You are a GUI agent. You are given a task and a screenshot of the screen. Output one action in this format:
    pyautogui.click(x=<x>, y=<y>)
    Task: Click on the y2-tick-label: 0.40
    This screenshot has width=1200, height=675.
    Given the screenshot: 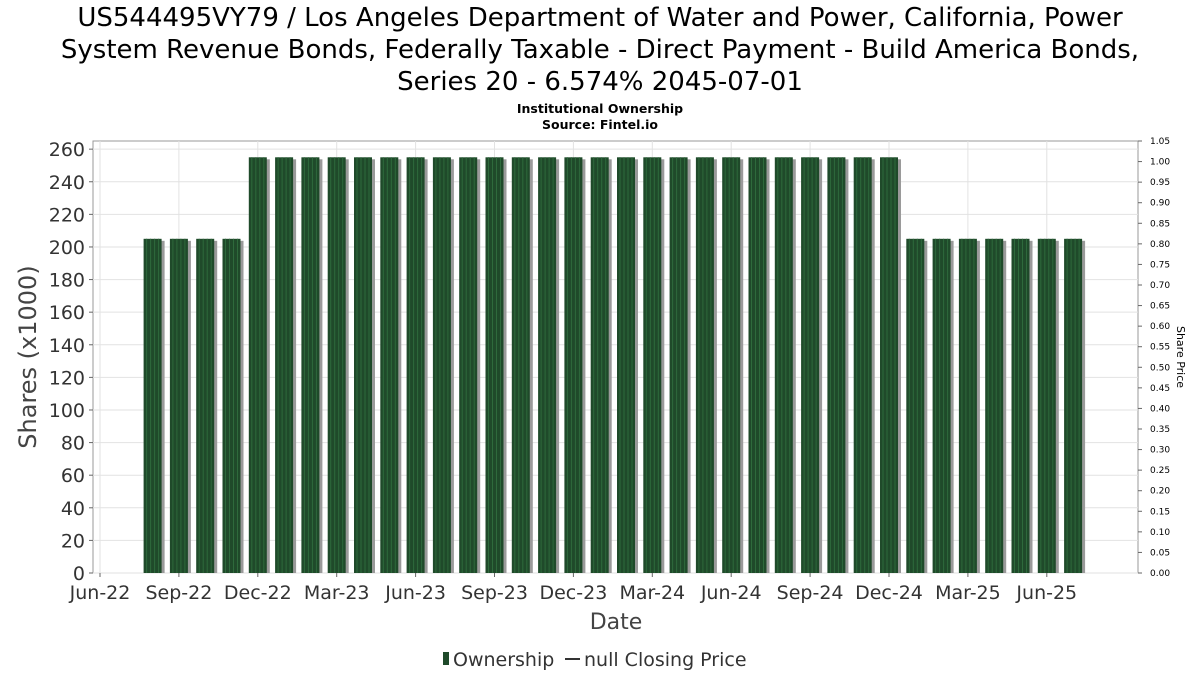 What is the action you would take?
    pyautogui.click(x=1160, y=409)
    